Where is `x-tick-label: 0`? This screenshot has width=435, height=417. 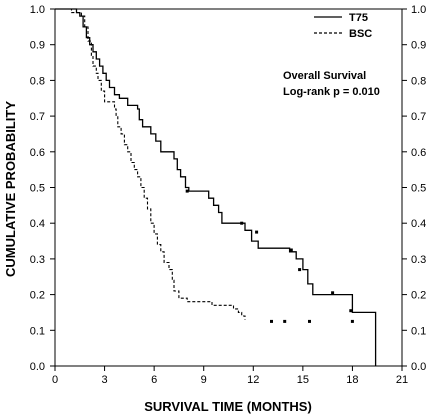 x-tick-label: 0 is located at coordinates (55, 380).